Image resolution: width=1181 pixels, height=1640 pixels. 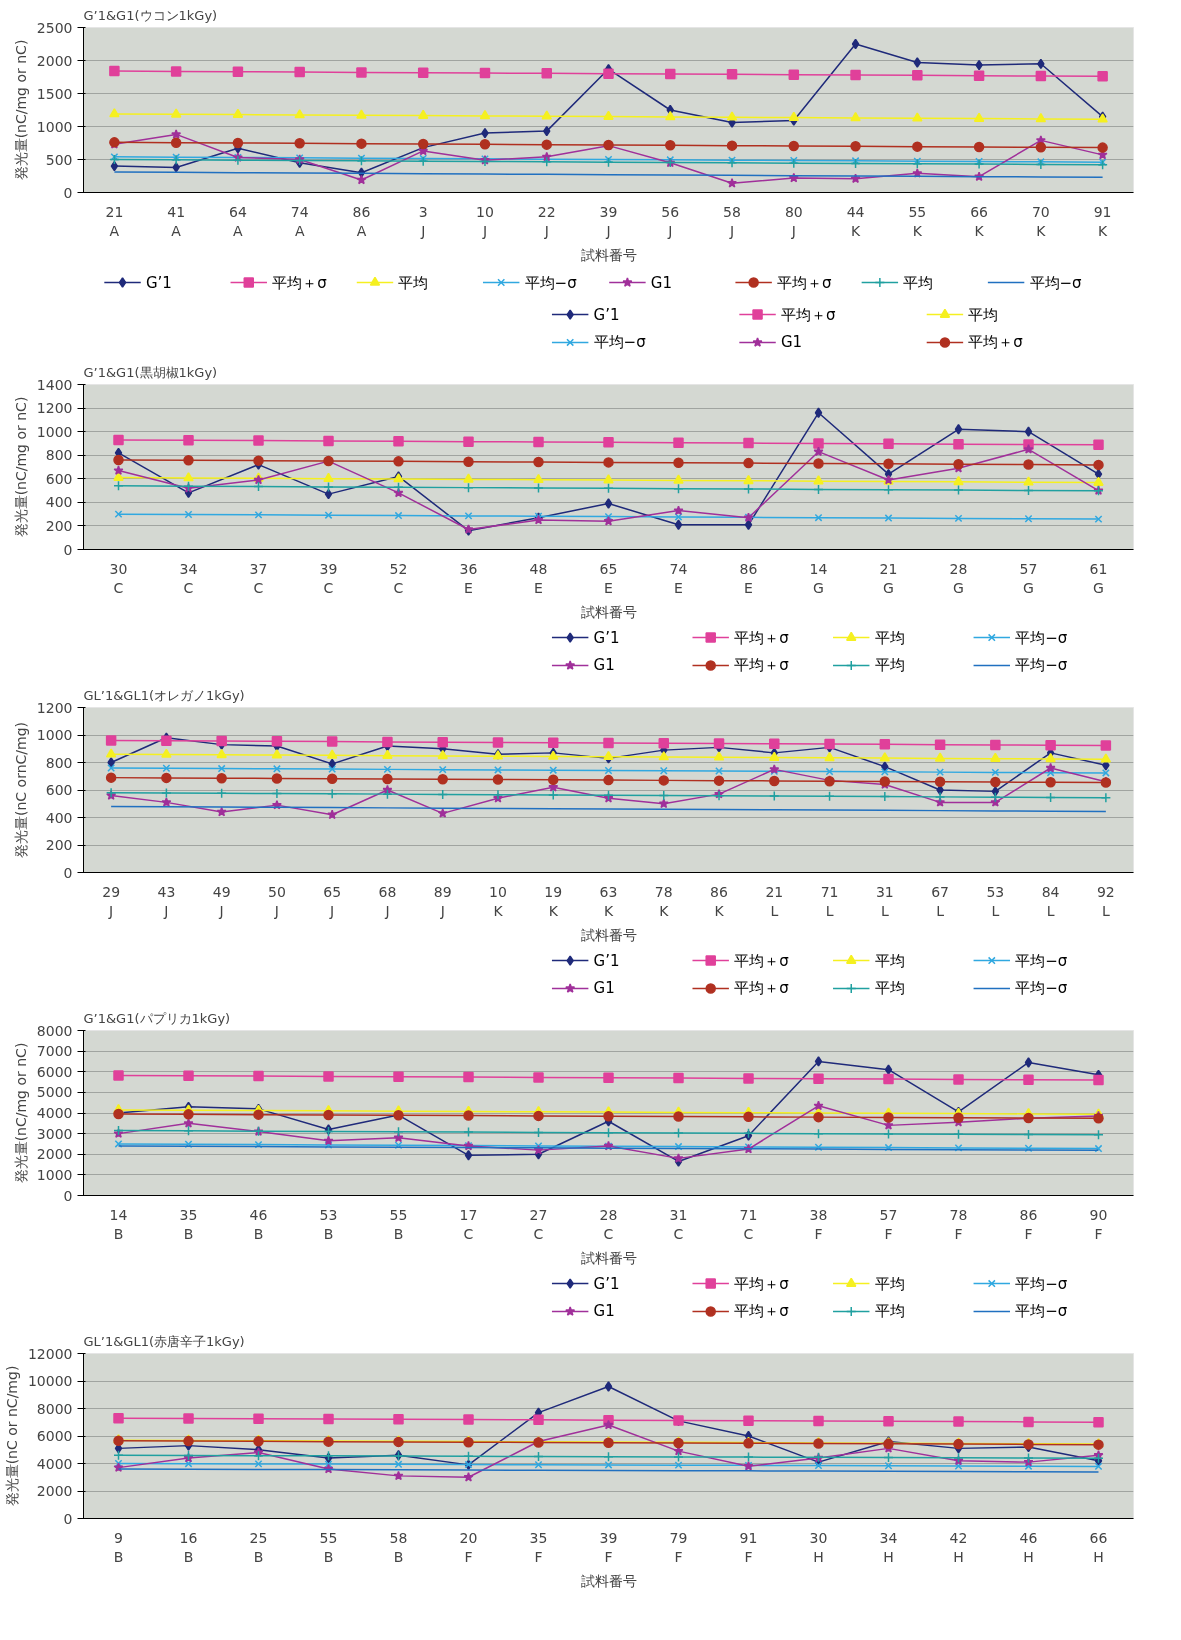 I want to click on y-tick-label: 1200, so click(x=54, y=707).